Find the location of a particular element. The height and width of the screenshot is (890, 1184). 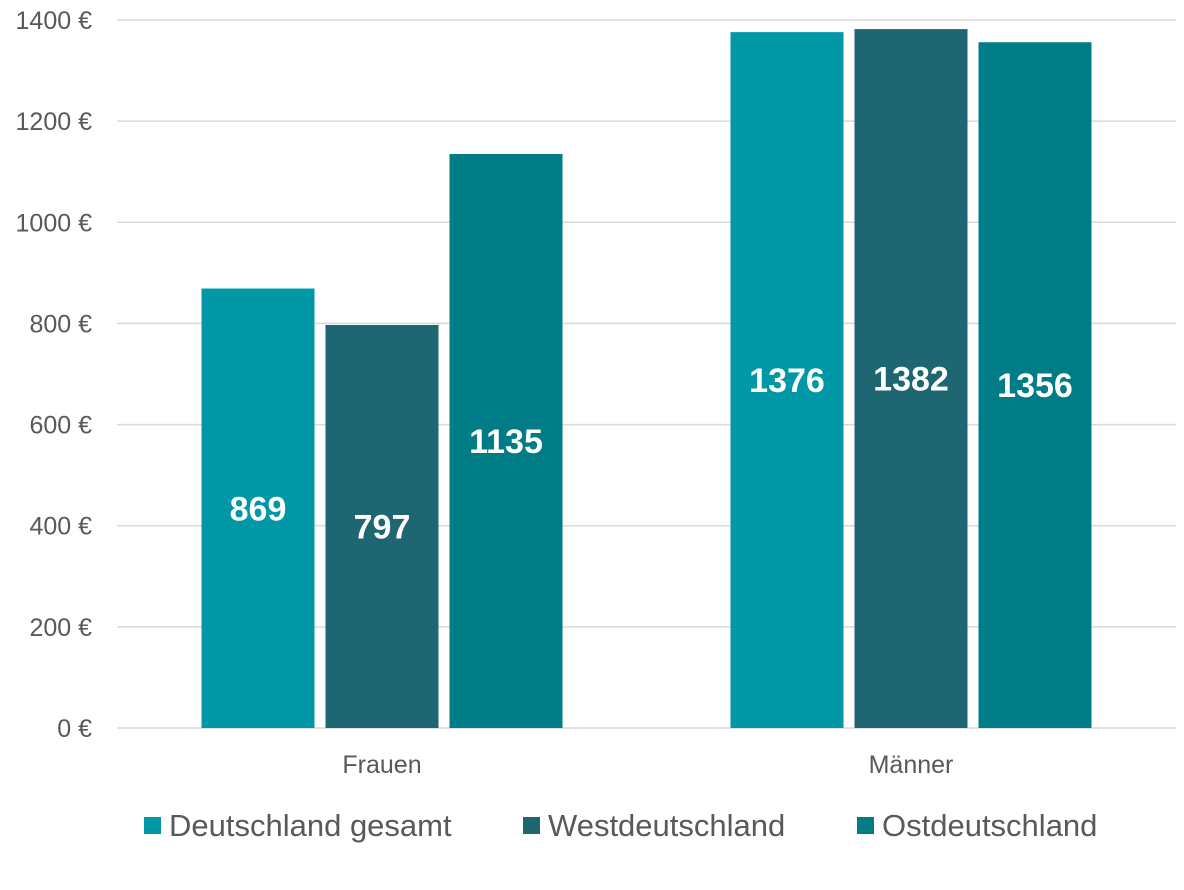

y-tick-label-800: 800 € is located at coordinates (60, 324).